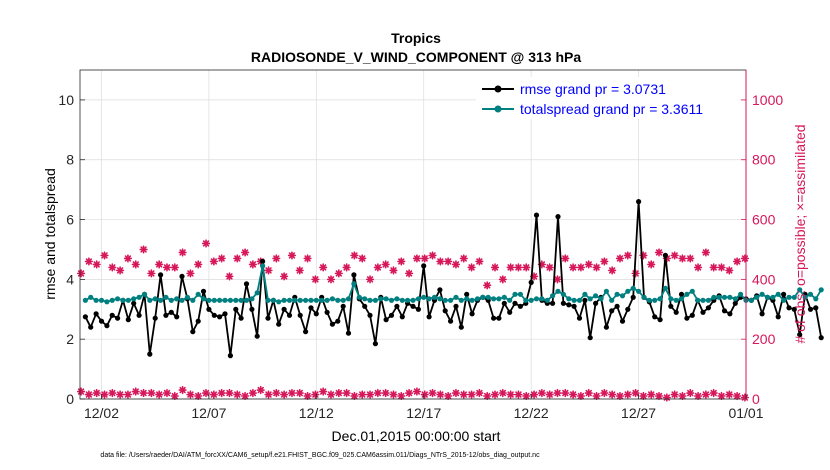  Describe the element at coordinates (762, 238) in the screenshot. I see `right-axis-ticks: 0 200 400 600 800 1000` at that location.